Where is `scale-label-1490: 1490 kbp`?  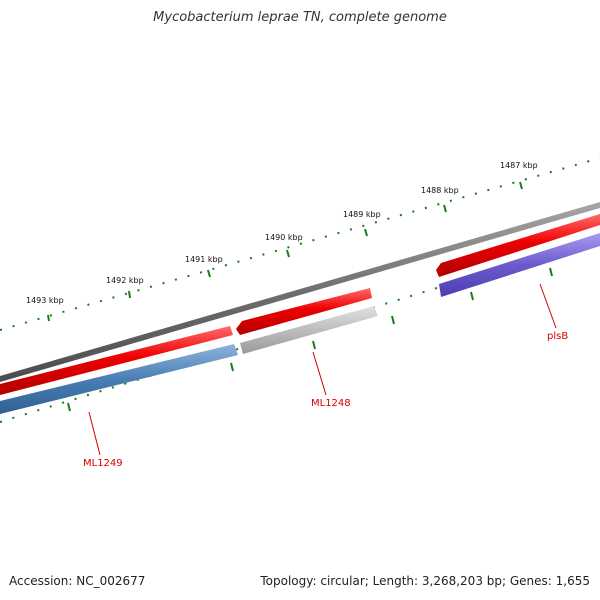
scale-label-1490: 1490 kbp is located at coordinates (284, 237).